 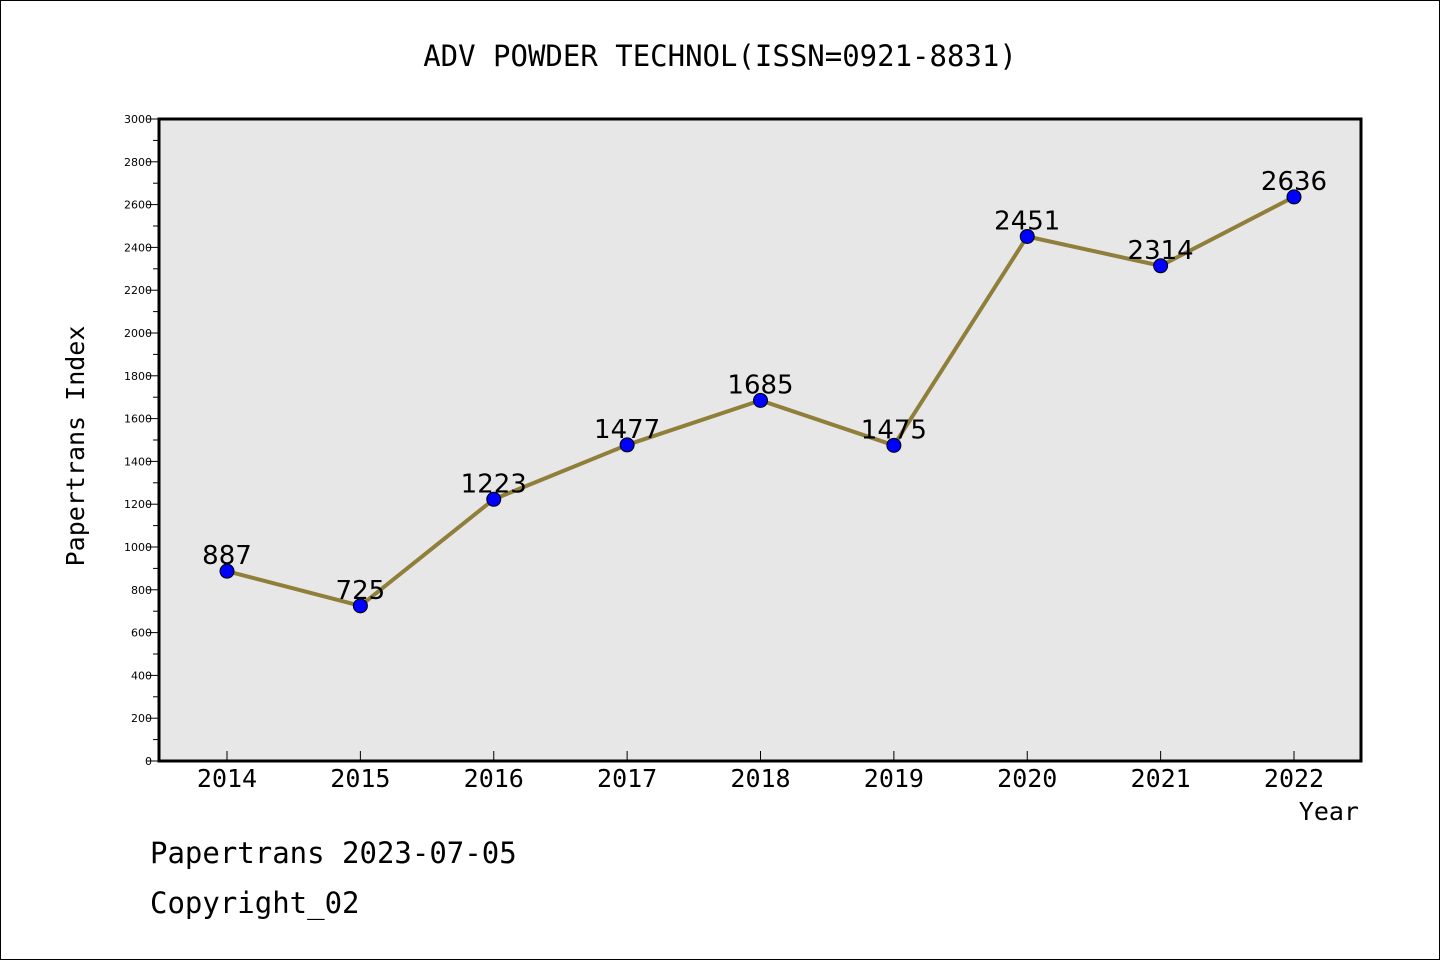 I want to click on y-tick-label: 600, so click(x=141, y=633).